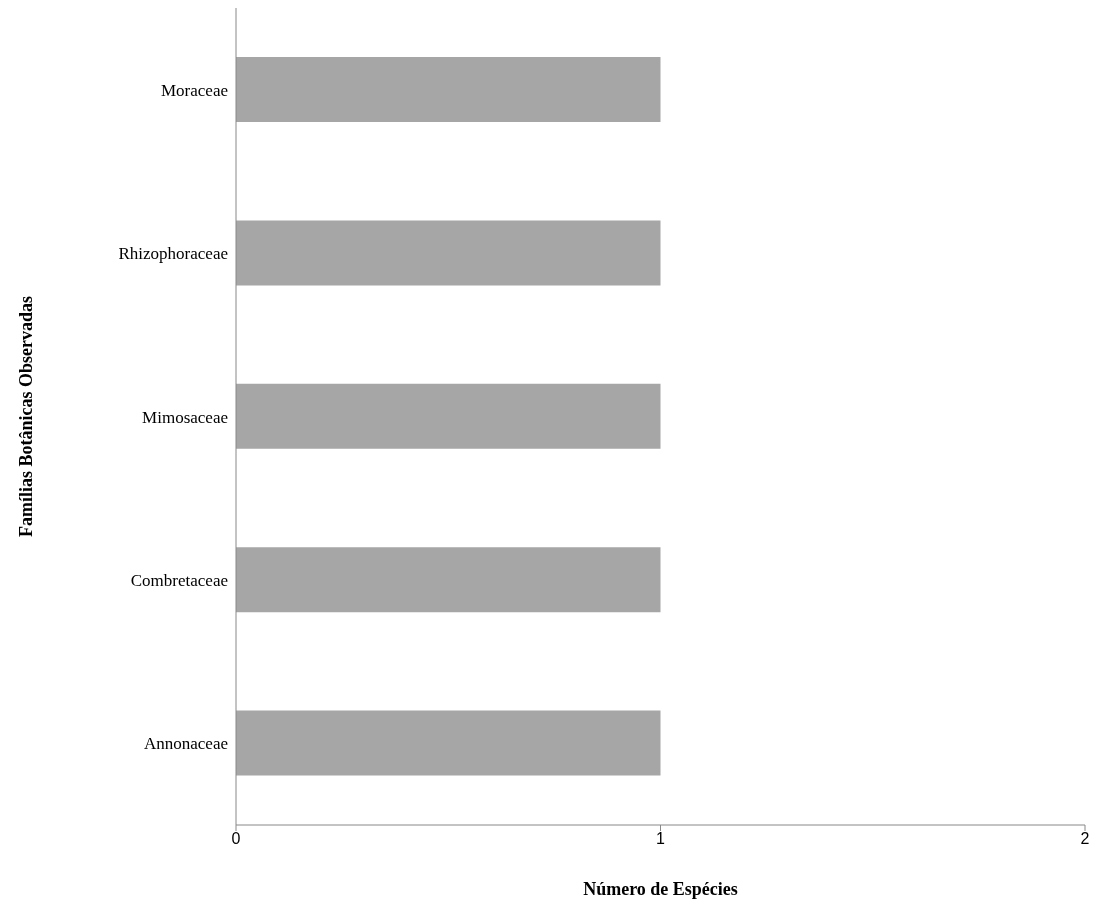  I want to click on x-tick-label: 2, so click(1085, 839).